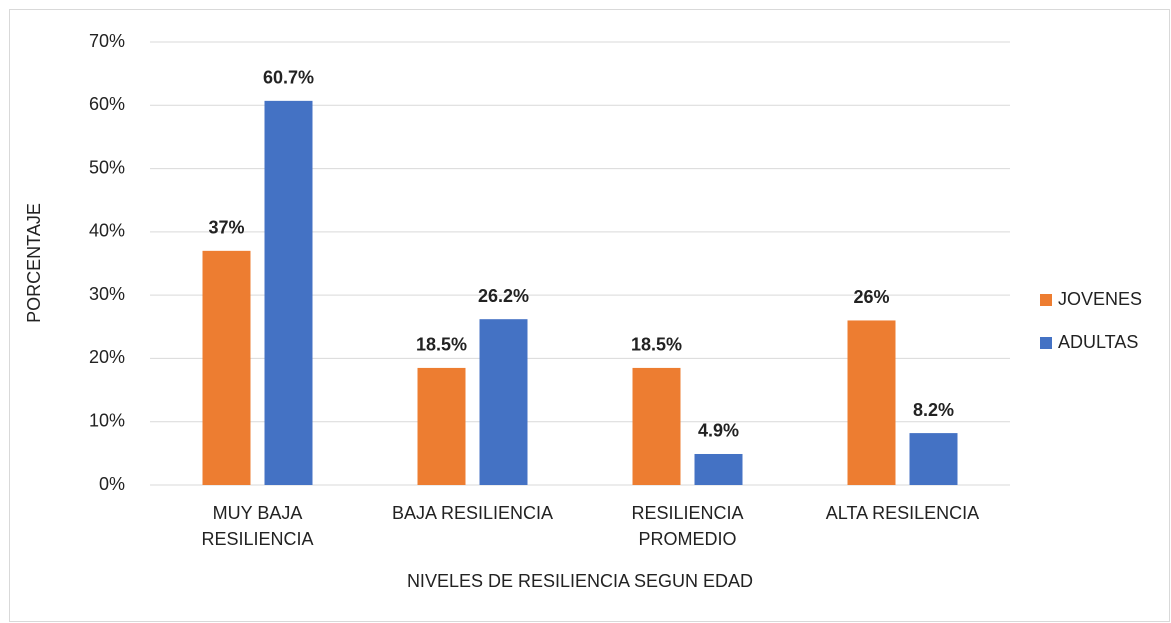  I want to click on data-label: 60.7%, so click(288, 78).